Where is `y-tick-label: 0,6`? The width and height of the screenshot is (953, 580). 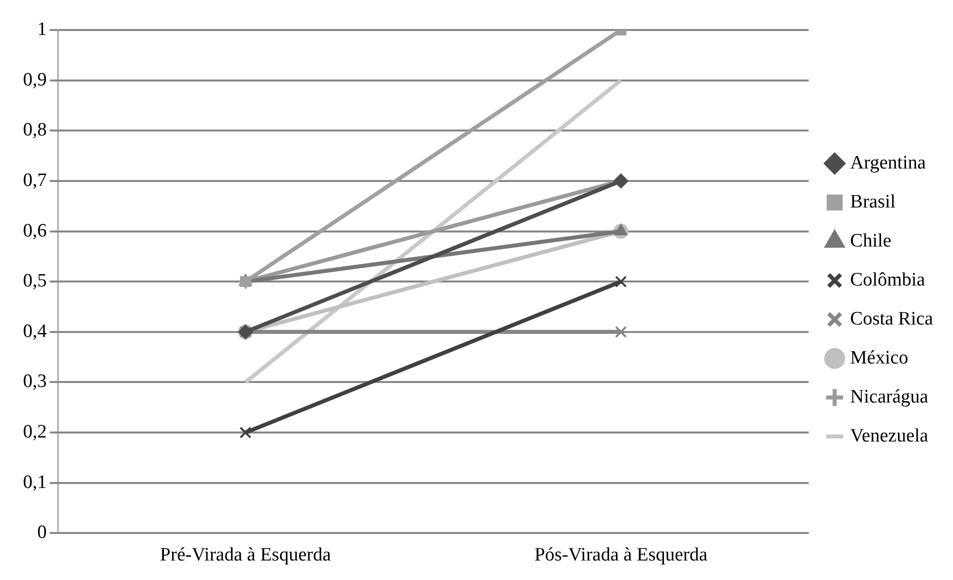
y-tick-label: 0,6 is located at coordinates (35, 231).